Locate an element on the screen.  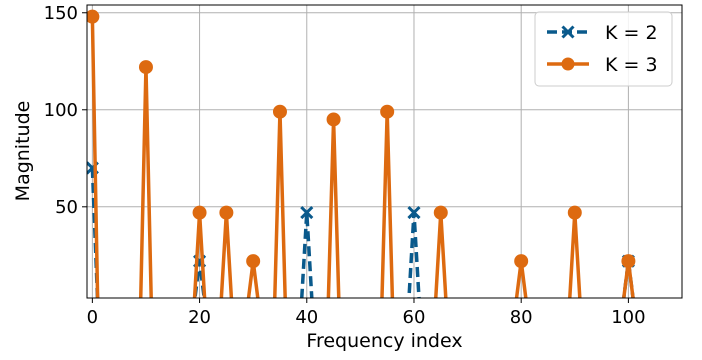
x-tick-label: 80 is located at coordinates (521, 317).